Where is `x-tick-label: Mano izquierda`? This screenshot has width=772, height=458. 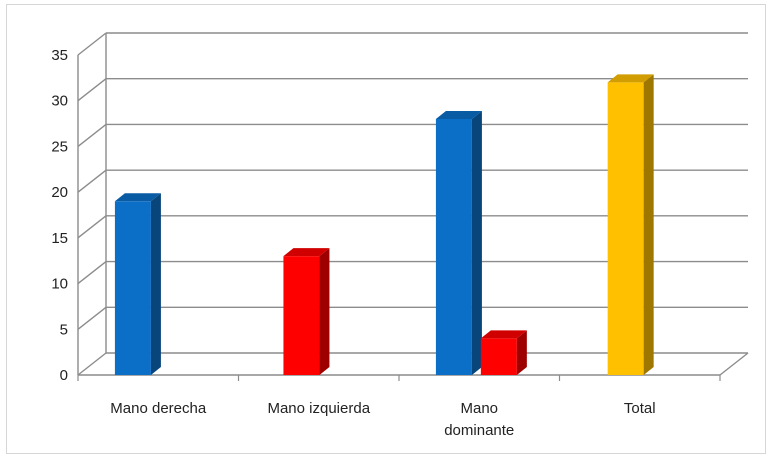
x-tick-label: Mano izquierda is located at coordinates (318, 408).